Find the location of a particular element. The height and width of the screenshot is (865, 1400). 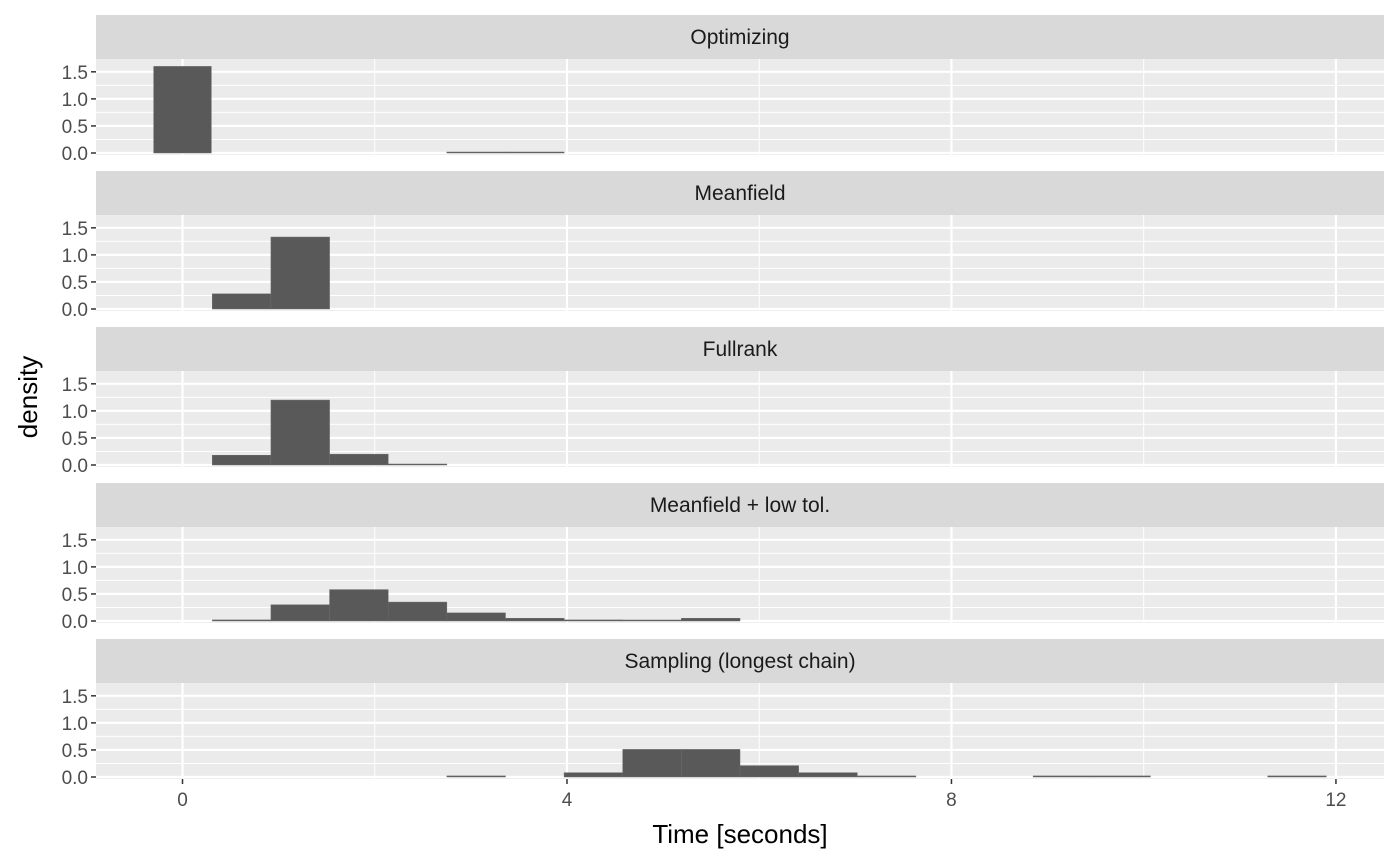

facet-strip-label: Optimizing is located at coordinates (739, 37).